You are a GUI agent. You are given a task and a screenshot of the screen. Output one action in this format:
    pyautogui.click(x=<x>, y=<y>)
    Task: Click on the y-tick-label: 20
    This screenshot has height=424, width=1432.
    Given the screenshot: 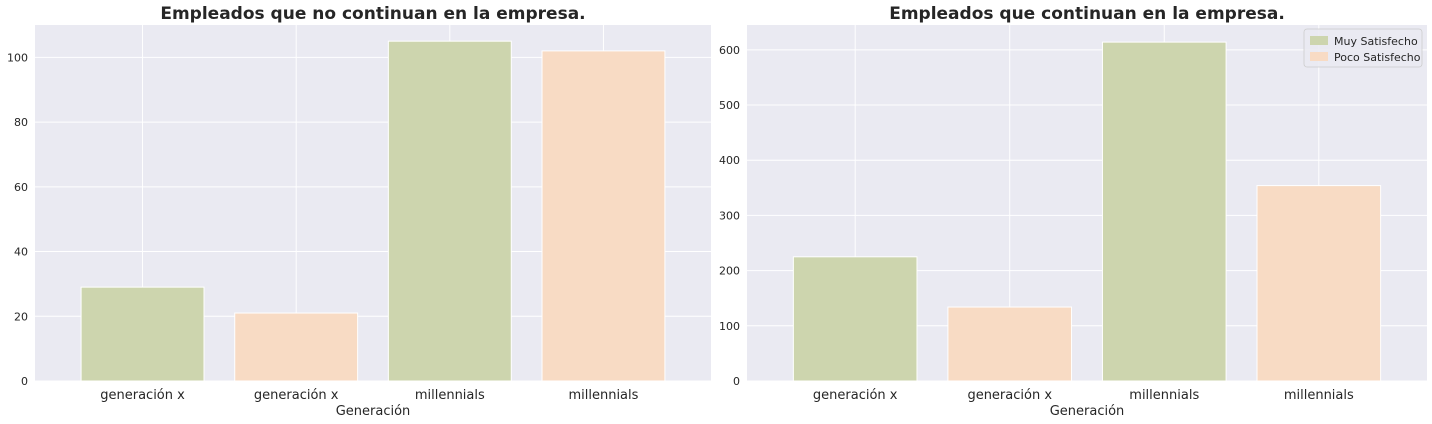 What is the action you would take?
    pyautogui.click(x=21, y=316)
    